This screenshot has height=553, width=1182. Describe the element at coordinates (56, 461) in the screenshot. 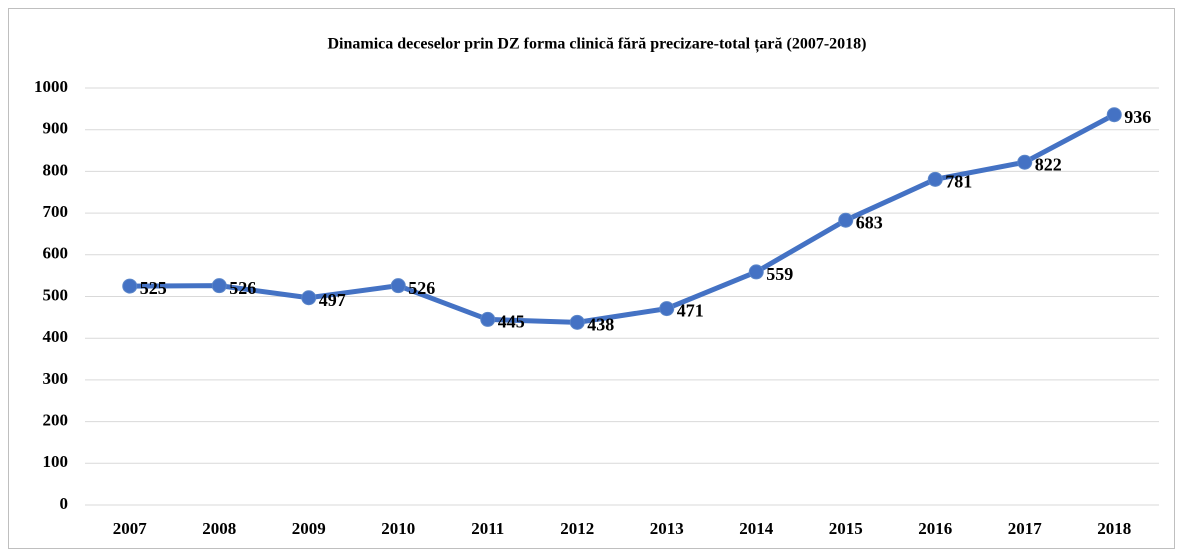

I see `y-tick-label: 100` at that location.